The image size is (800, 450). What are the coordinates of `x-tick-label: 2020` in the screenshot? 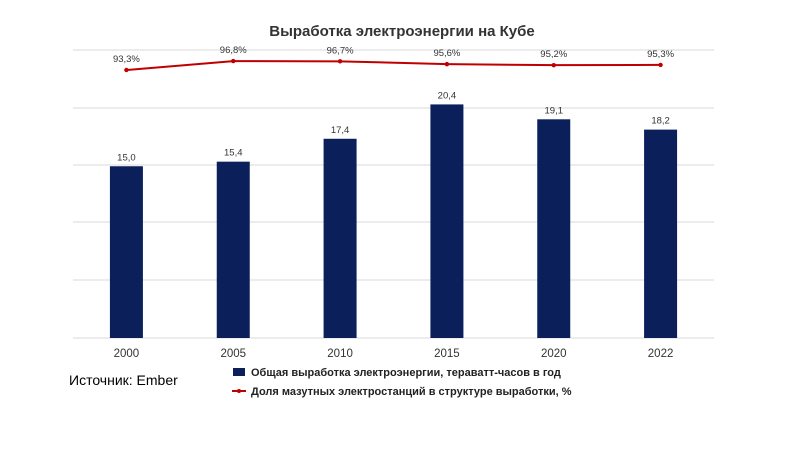 It's located at (554, 354).